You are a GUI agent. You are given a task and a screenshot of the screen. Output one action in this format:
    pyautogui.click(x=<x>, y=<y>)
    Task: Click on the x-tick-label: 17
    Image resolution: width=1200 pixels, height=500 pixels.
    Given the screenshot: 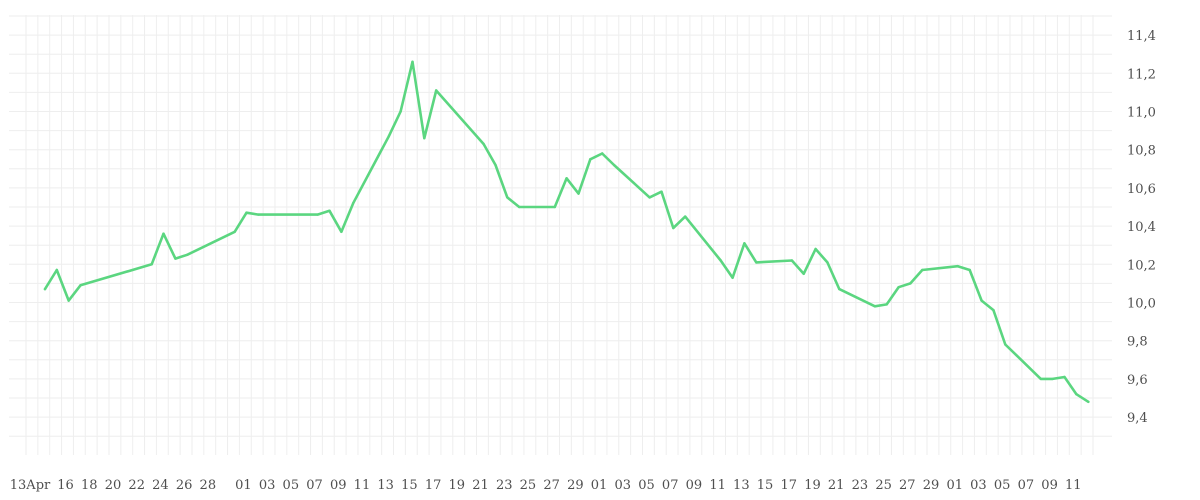 What is the action you would take?
    pyautogui.click(x=433, y=485)
    